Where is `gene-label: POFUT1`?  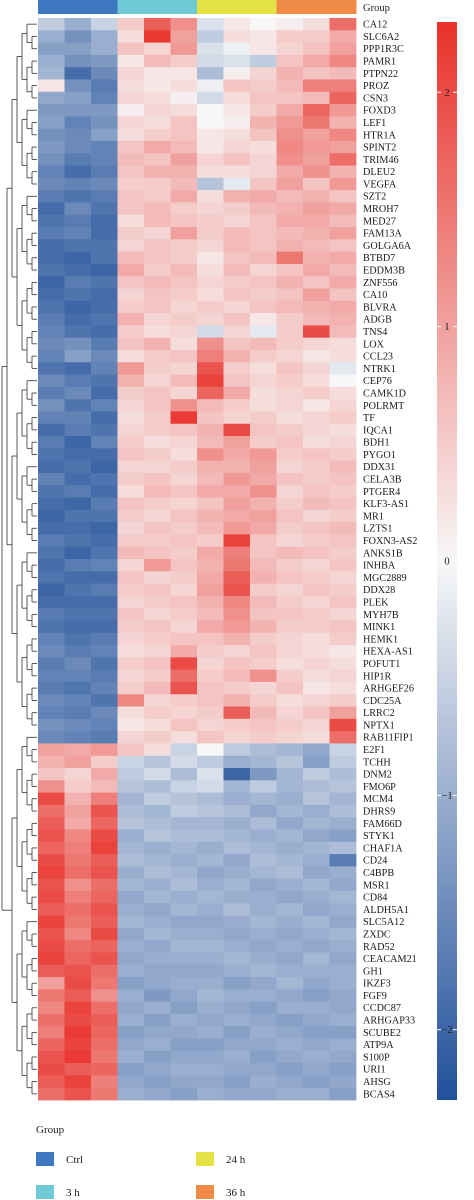 gene-label: POFUT1 is located at coordinates (381, 664).